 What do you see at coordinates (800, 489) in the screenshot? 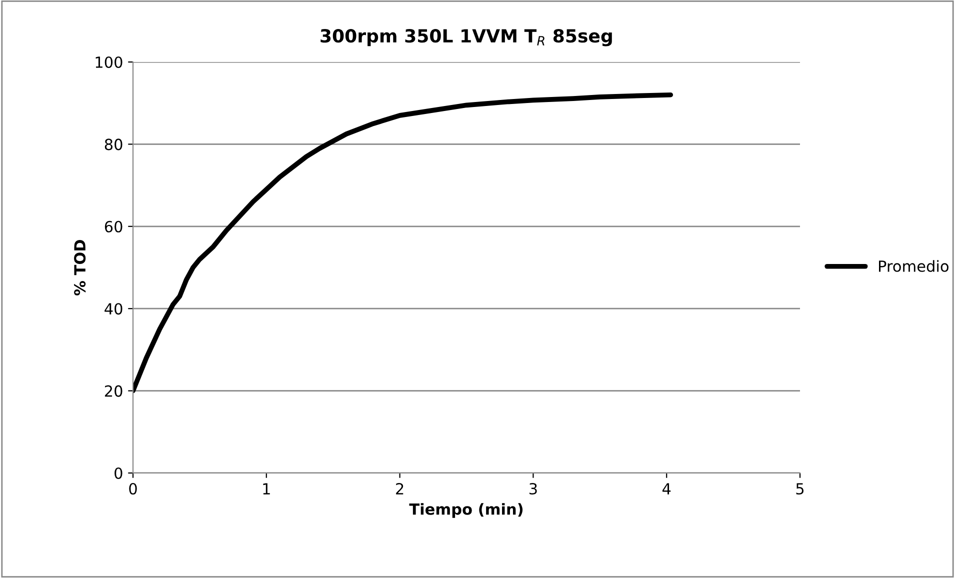
I see `x-tick-label: 5` at bounding box center [800, 489].